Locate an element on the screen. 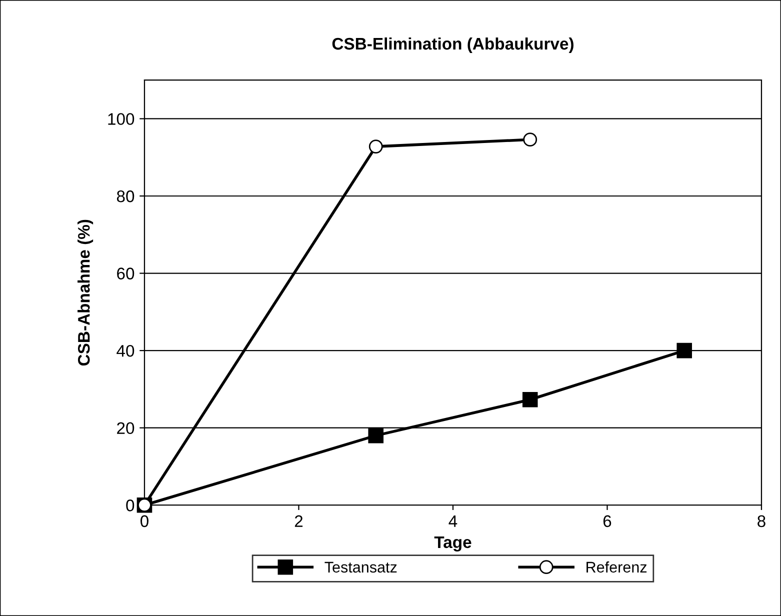  legend-label: Referenz is located at coordinates (616, 567).